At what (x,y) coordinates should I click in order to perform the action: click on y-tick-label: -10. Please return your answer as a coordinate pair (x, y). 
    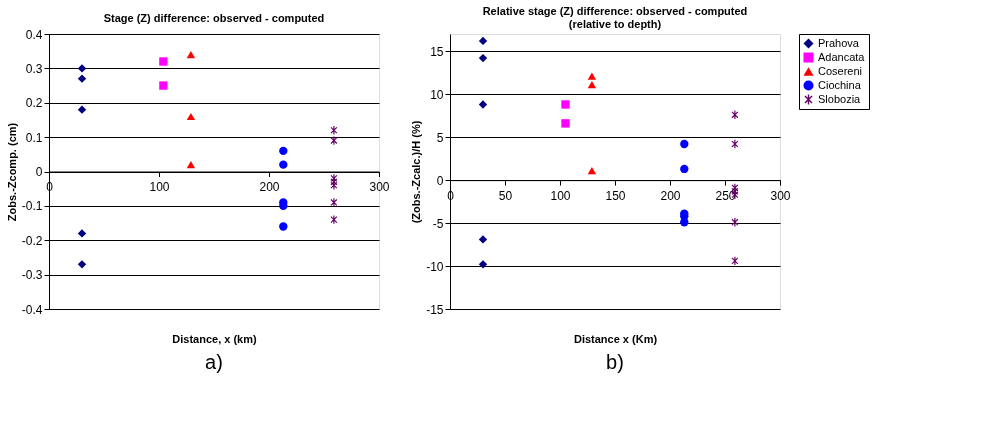
    Looking at the image, I should click on (435, 266).